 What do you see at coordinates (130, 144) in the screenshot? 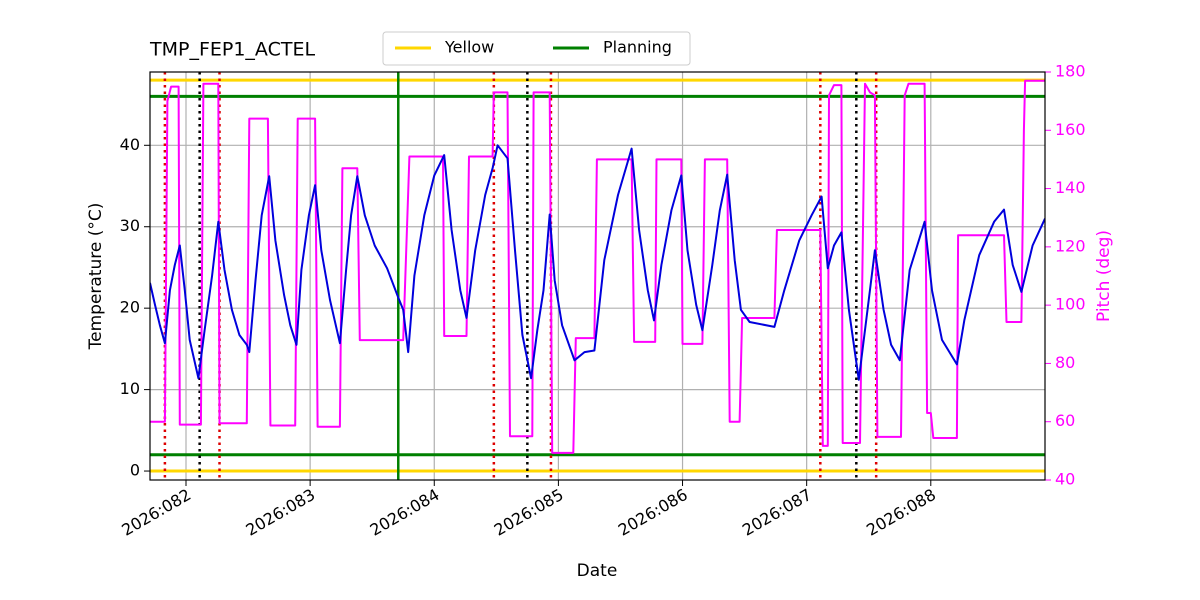
I see `y-tick-label: 40` at bounding box center [130, 144].